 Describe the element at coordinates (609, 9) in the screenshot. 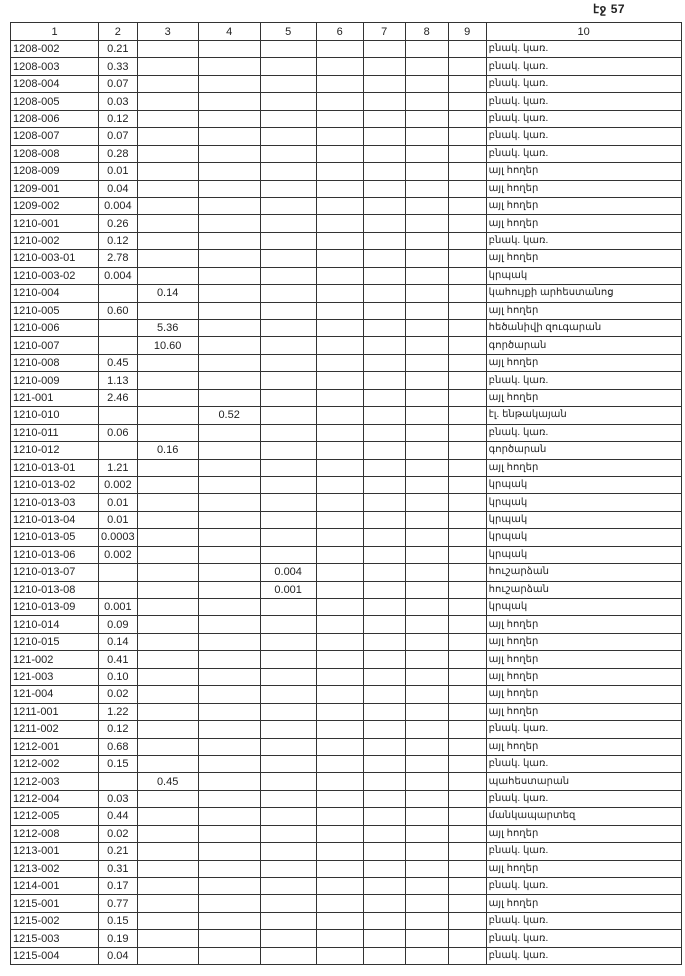

I see `page-number: էջ 57` at that location.